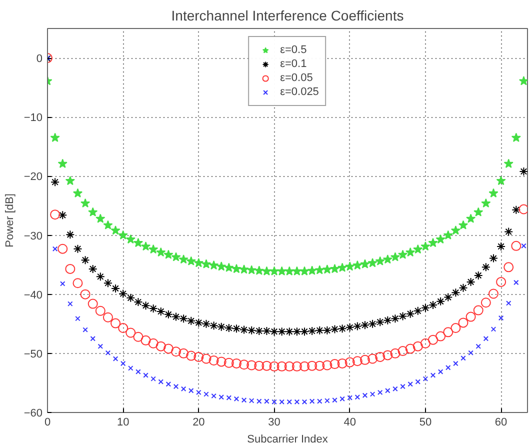  Describe the element at coordinates (293, 50) in the screenshot. I see `legend-label: ε=0.5` at that location.